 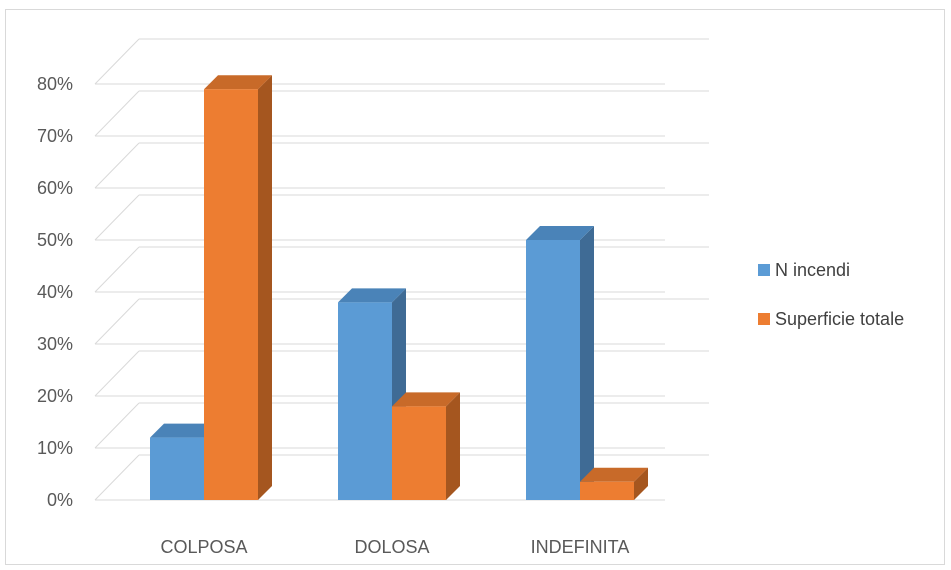 I want to click on legend-label: Superficie totale, so click(x=839, y=319).